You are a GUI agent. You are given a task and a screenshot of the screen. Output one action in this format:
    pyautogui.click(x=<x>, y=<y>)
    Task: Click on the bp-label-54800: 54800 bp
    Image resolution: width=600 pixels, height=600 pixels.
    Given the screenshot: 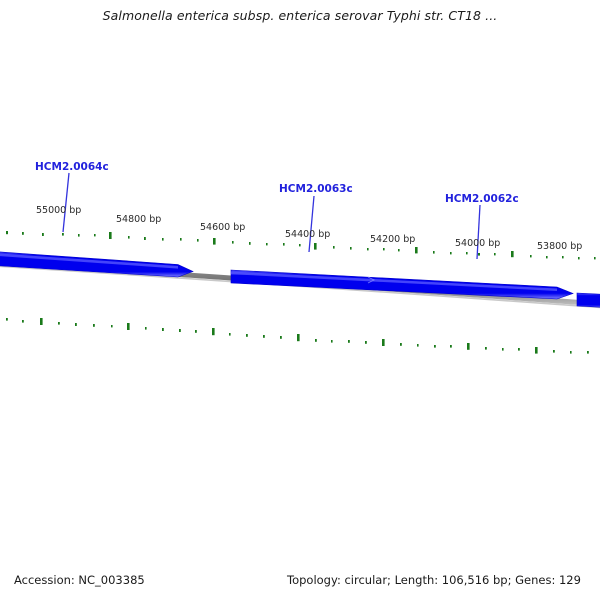 What is the action you would take?
    pyautogui.click(x=139, y=219)
    